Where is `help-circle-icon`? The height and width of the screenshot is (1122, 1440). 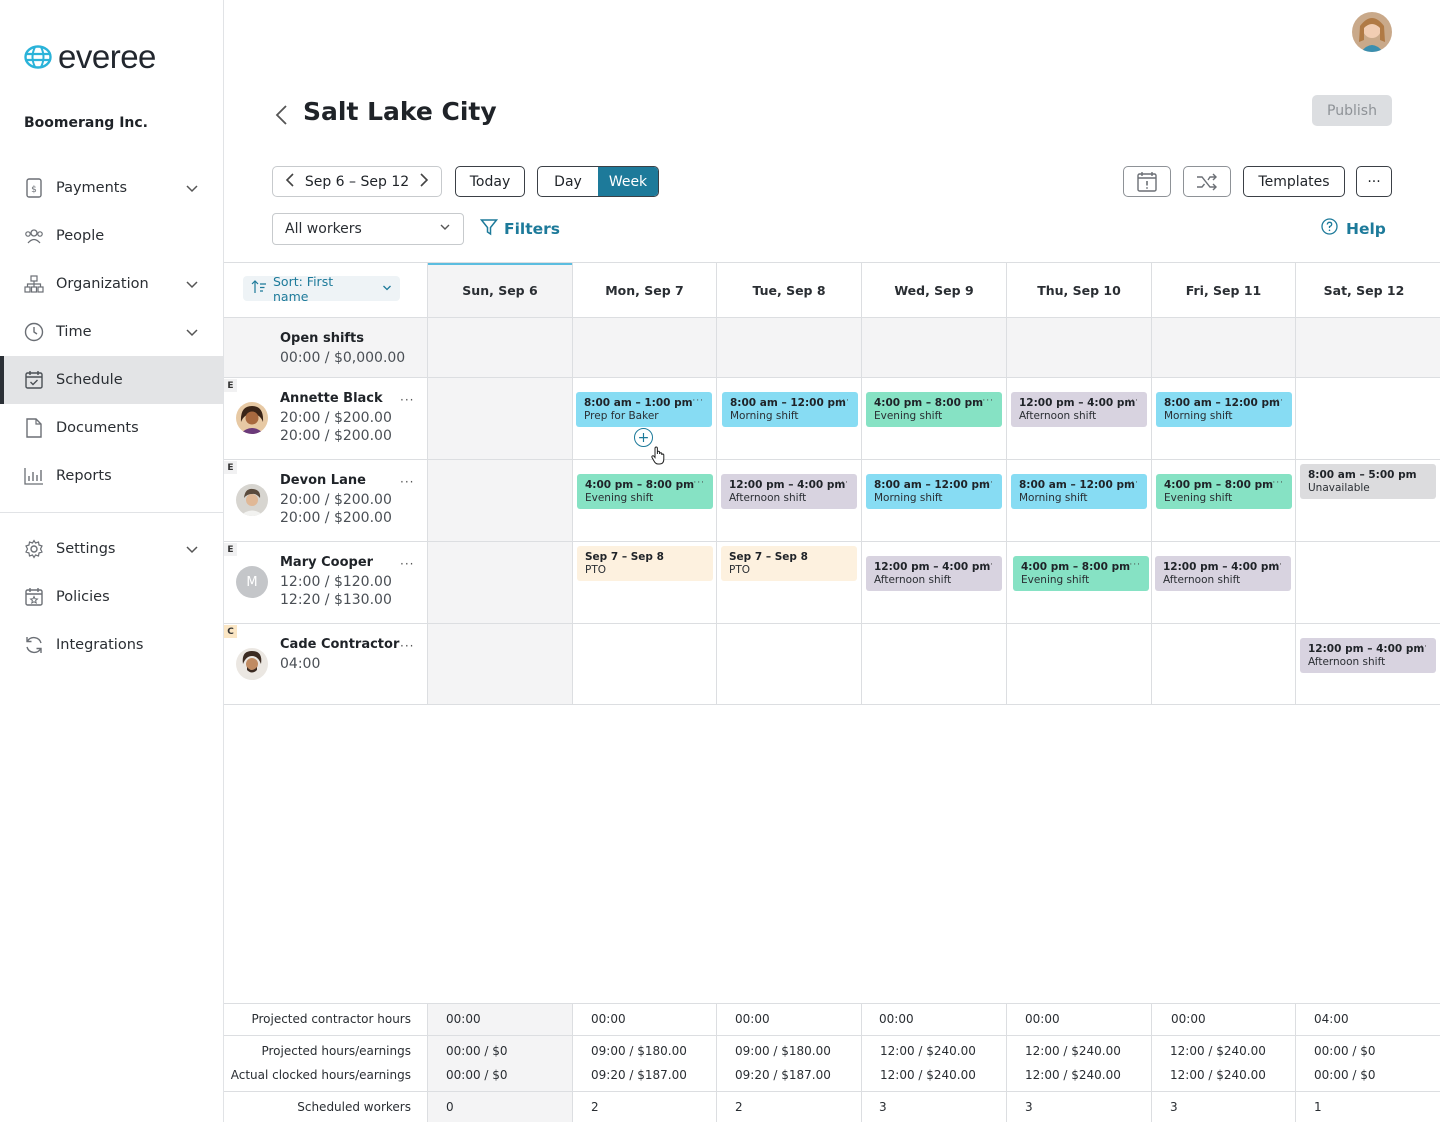
help-circle-icon is located at coordinates (1329, 228).